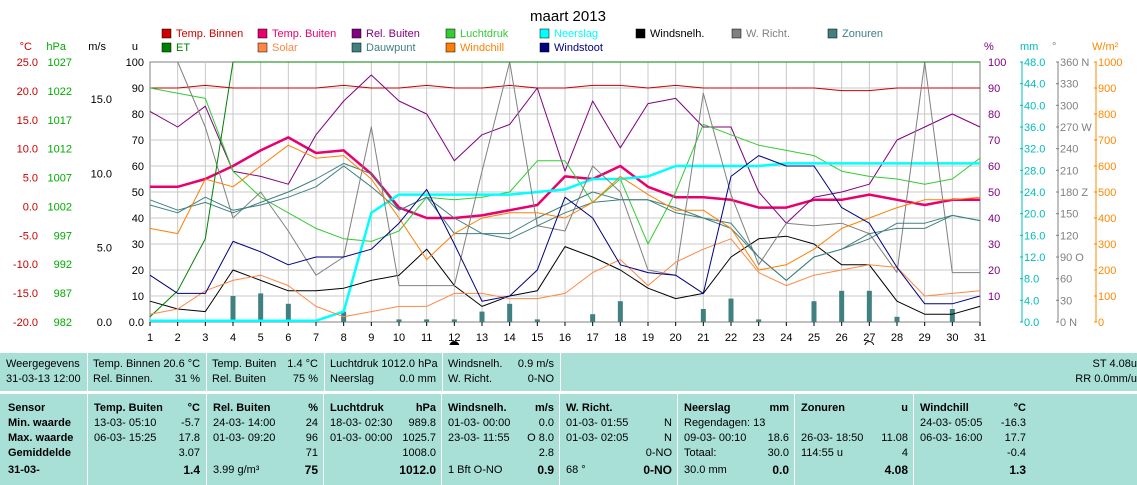 Image resolution: width=1137 pixels, height=485 pixels. Describe the element at coordinates (193, 408) in the screenshot. I see `stats-col-unit: °C` at that location.